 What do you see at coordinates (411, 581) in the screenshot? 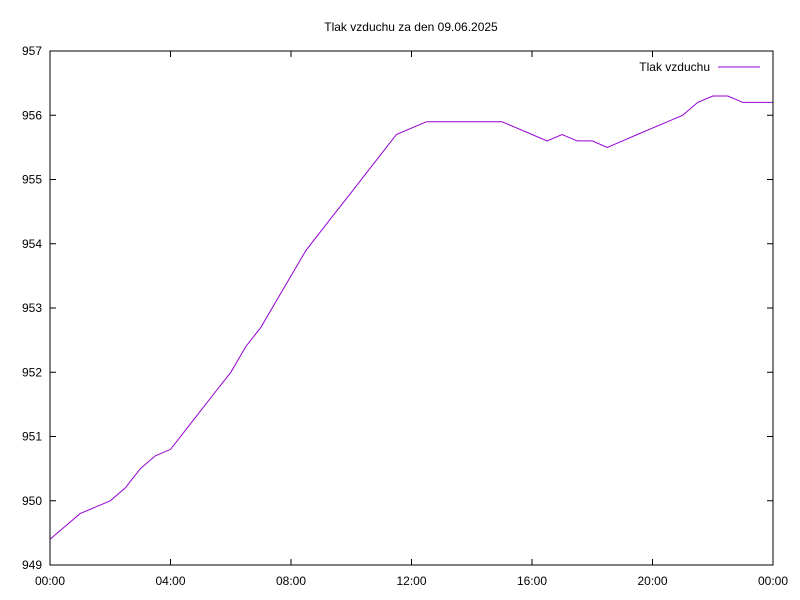
I see `x-tick-label: 12:00` at bounding box center [411, 581].